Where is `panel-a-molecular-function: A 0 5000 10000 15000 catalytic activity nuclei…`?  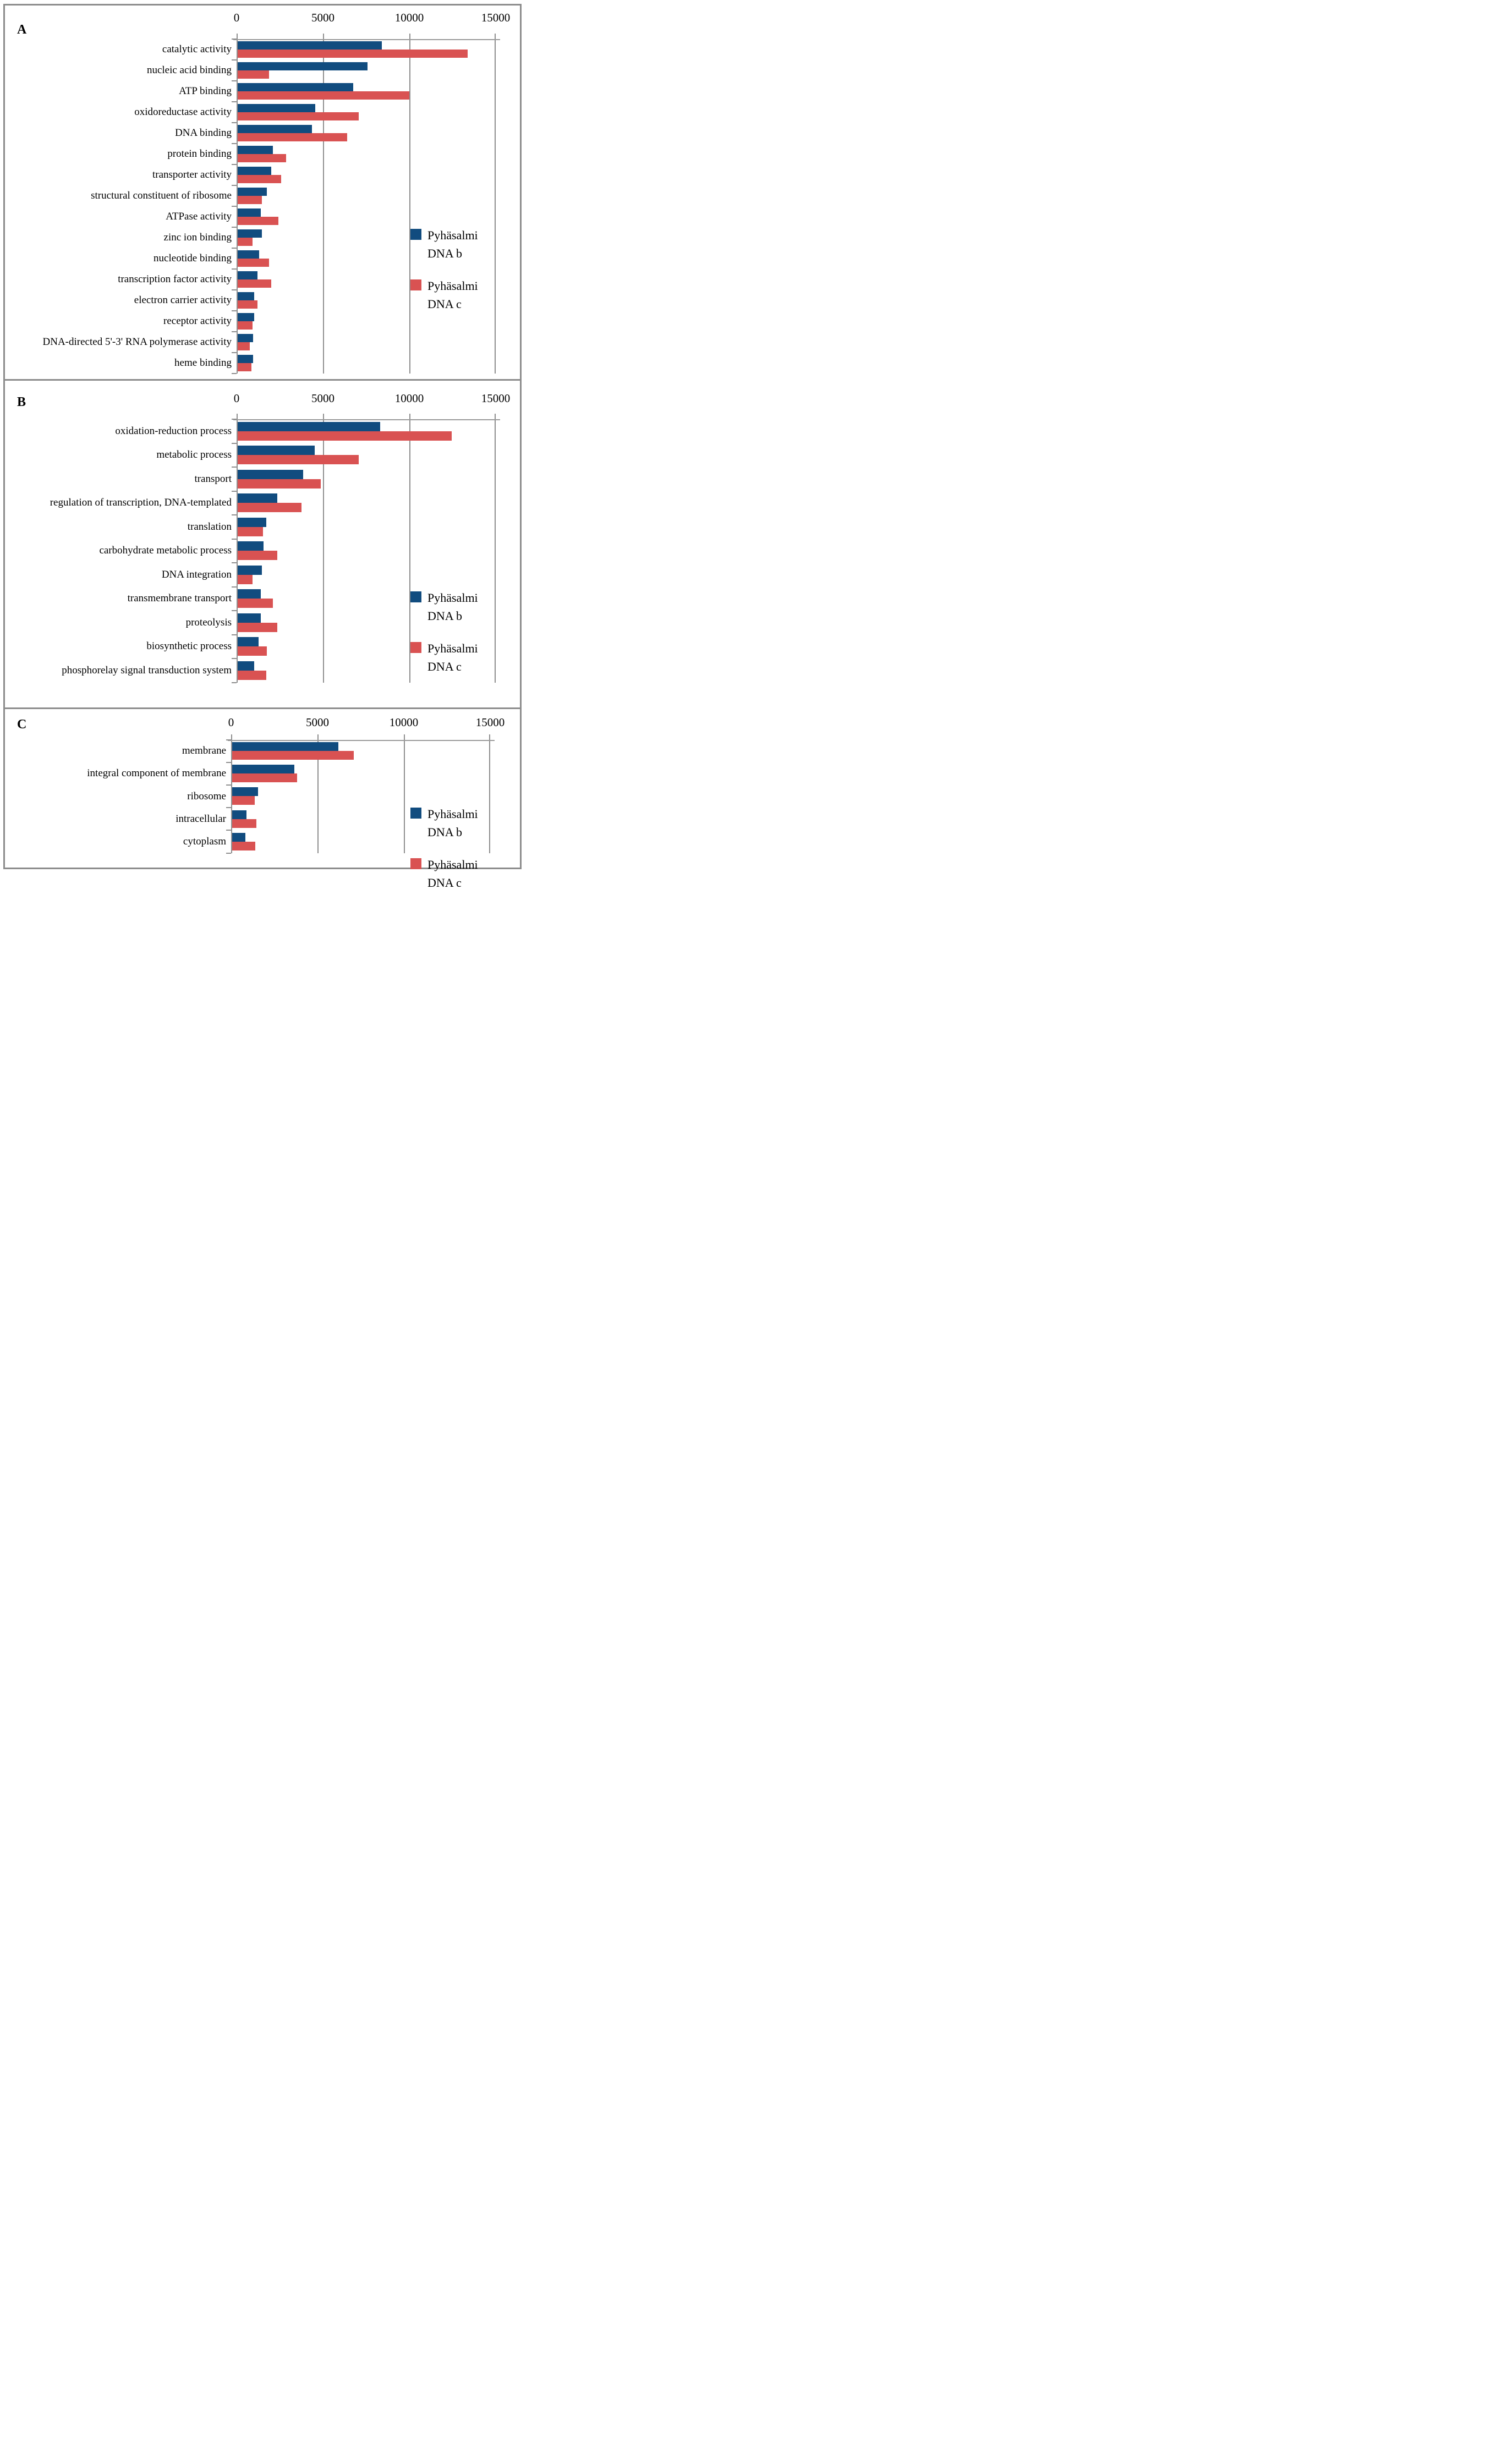
panel-a-molecular-function: A 0 5000 10000 15000 catalytic activity nuclei… is located at coordinates (262, 192).